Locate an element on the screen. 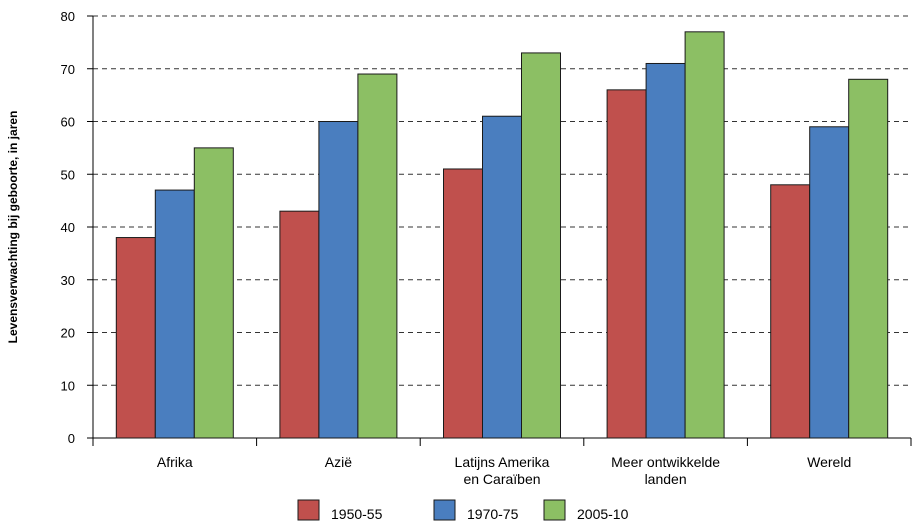  y-tick-label: 30 is located at coordinates (68, 280).